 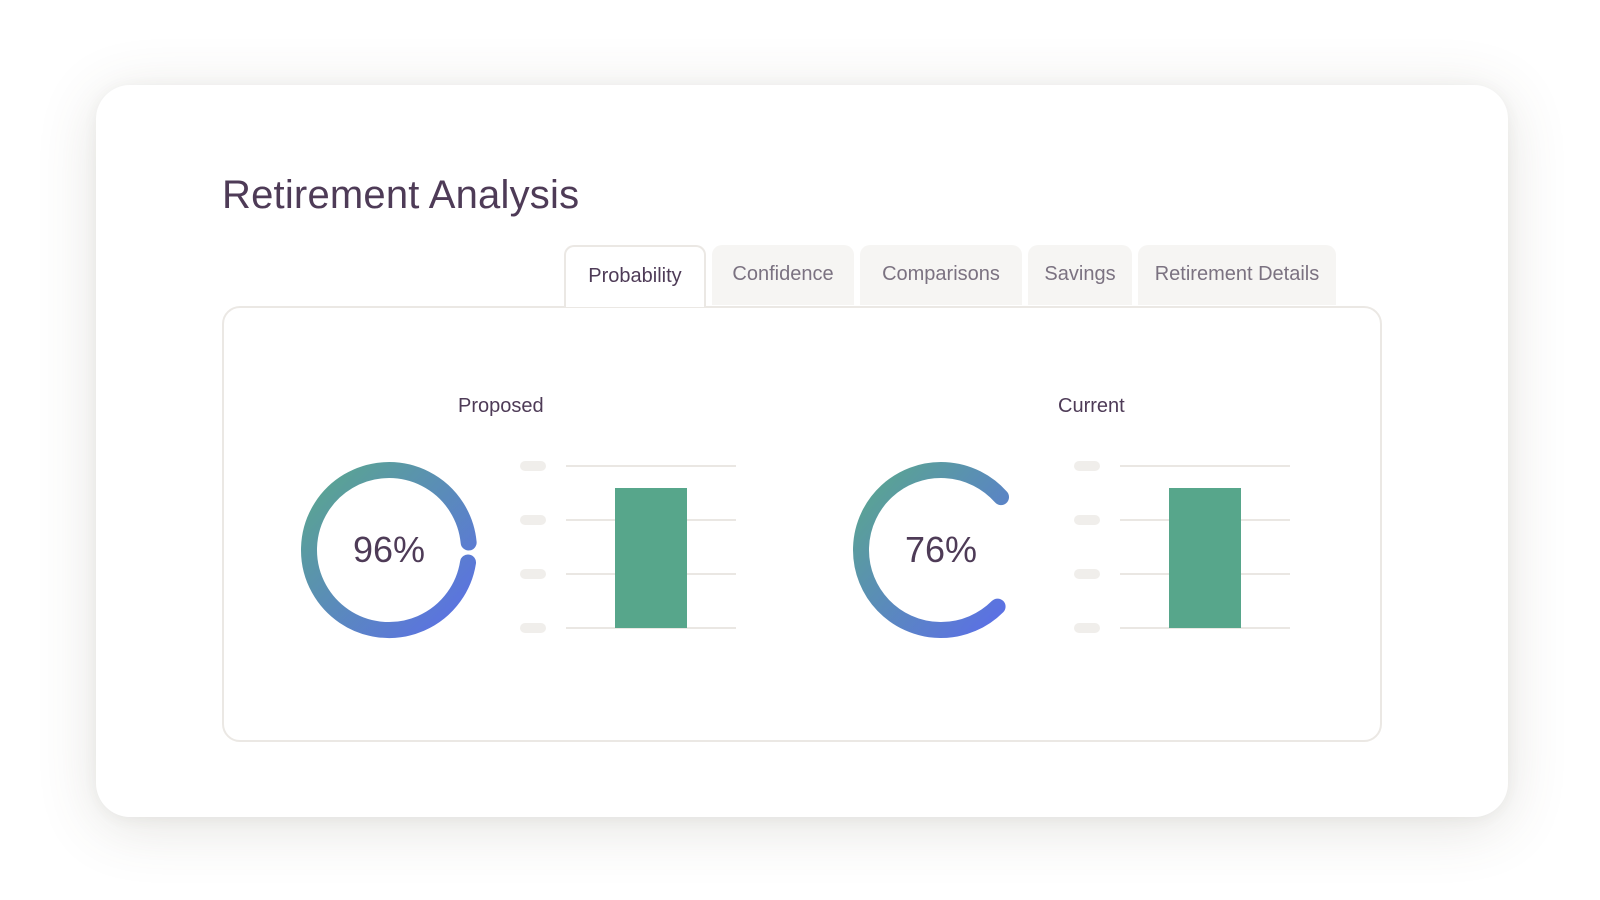 What do you see at coordinates (783, 275) in the screenshot?
I see `tab-confidence: Confidence` at bounding box center [783, 275].